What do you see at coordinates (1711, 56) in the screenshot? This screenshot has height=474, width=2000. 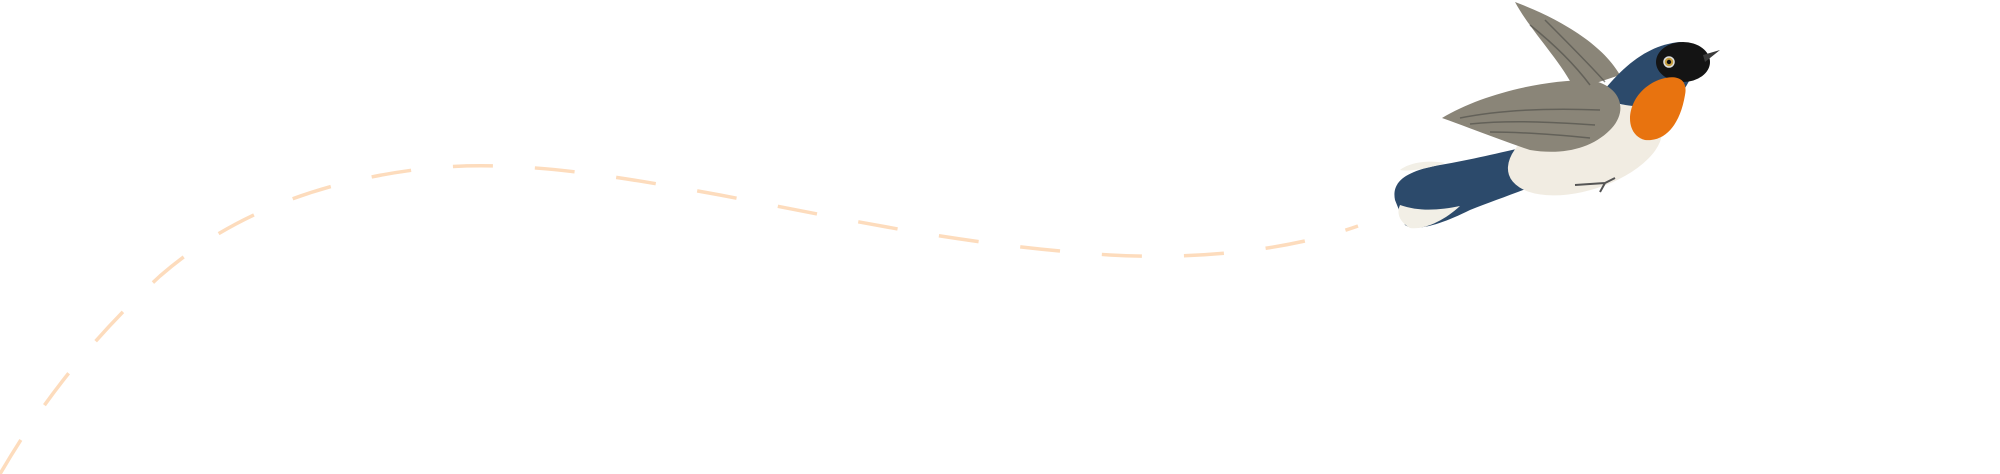 I see `bird-beak` at bounding box center [1711, 56].